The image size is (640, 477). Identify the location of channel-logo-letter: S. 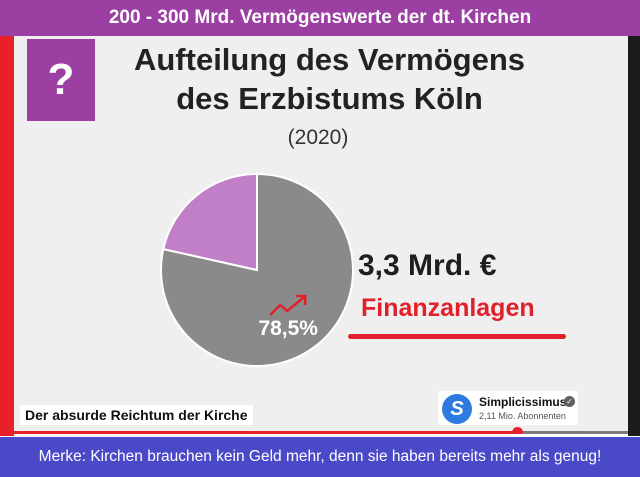
(457, 408).